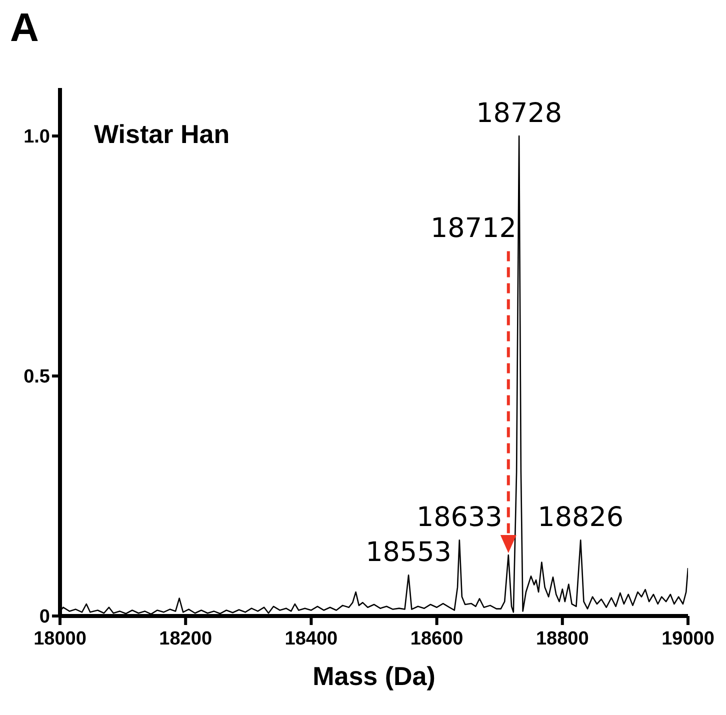 The width and height of the screenshot is (726, 715). I want to click on annotation: 18728, so click(519, 113).